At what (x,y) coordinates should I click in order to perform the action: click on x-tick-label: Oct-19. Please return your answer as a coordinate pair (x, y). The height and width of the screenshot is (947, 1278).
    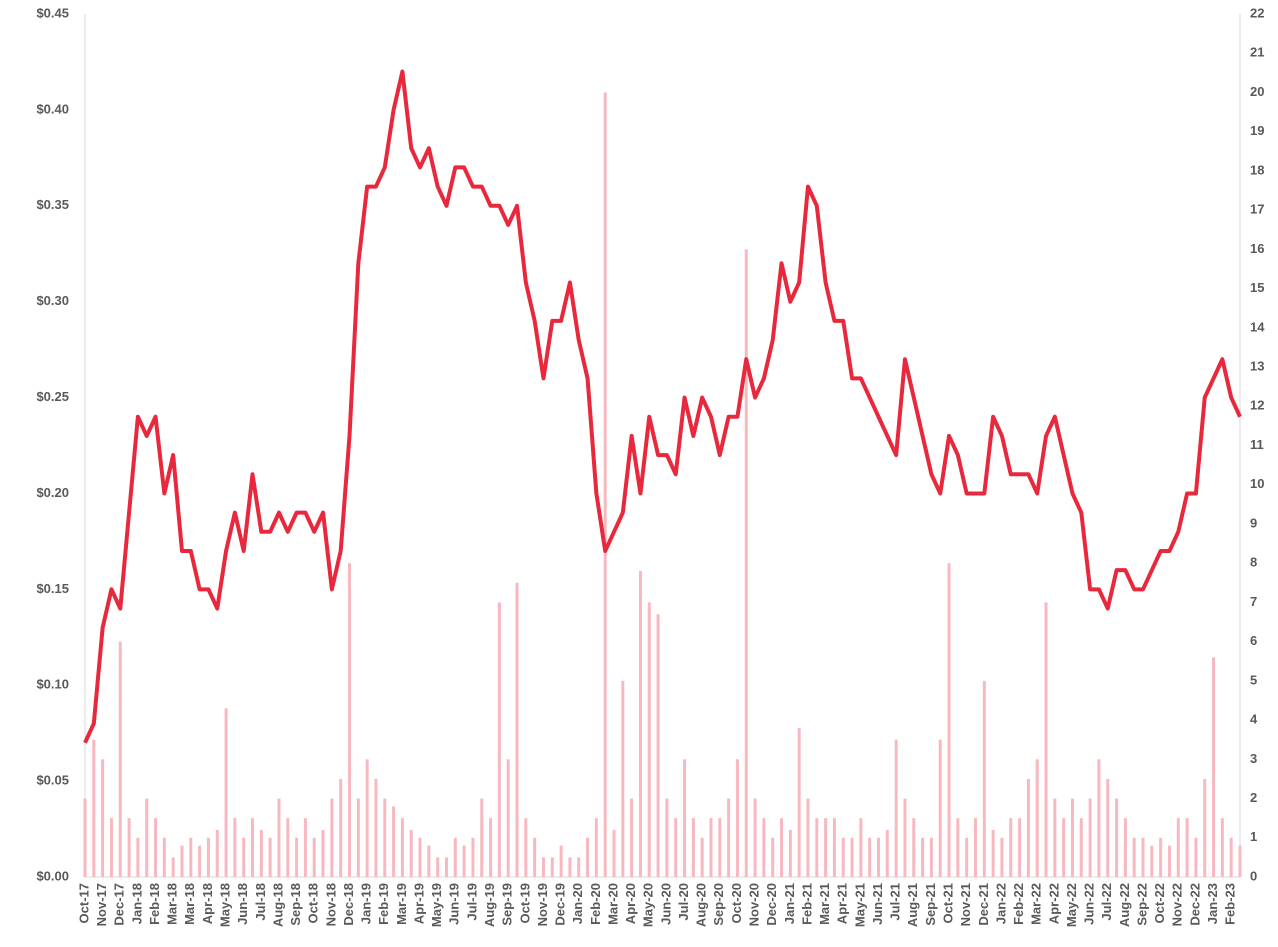
    Looking at the image, I should click on (524, 903).